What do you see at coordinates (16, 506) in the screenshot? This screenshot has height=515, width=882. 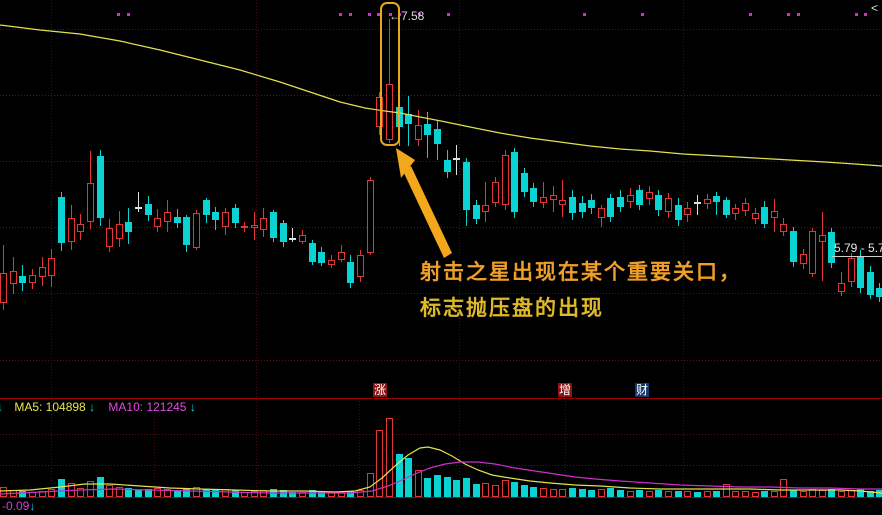 I see `change-value: -0.09` at bounding box center [16, 506].